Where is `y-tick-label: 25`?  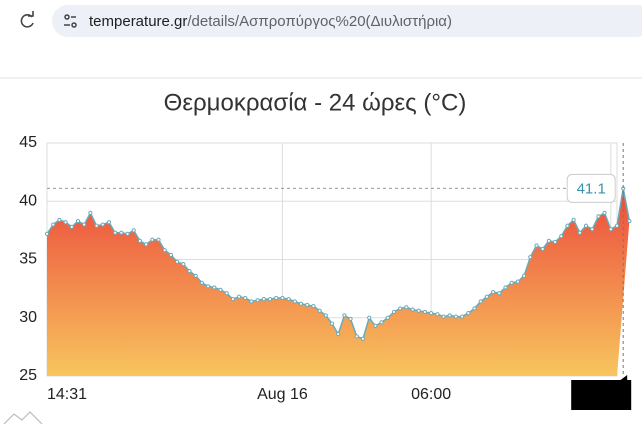
y-tick-label: 25 is located at coordinates (28, 375).